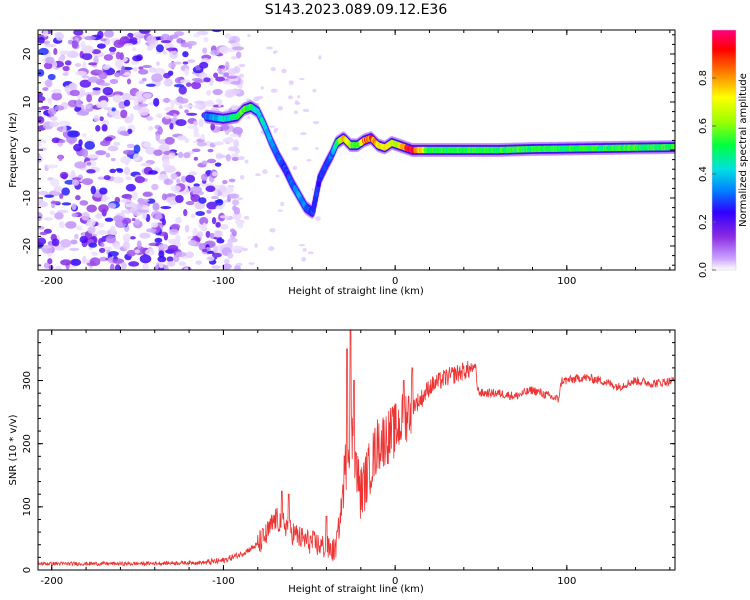 Image resolution: width=750 pixels, height=600 pixels. I want to click on colorbar-ticks: 0.0 0.2 0.4 0.6 0.8, so click(707, 174).